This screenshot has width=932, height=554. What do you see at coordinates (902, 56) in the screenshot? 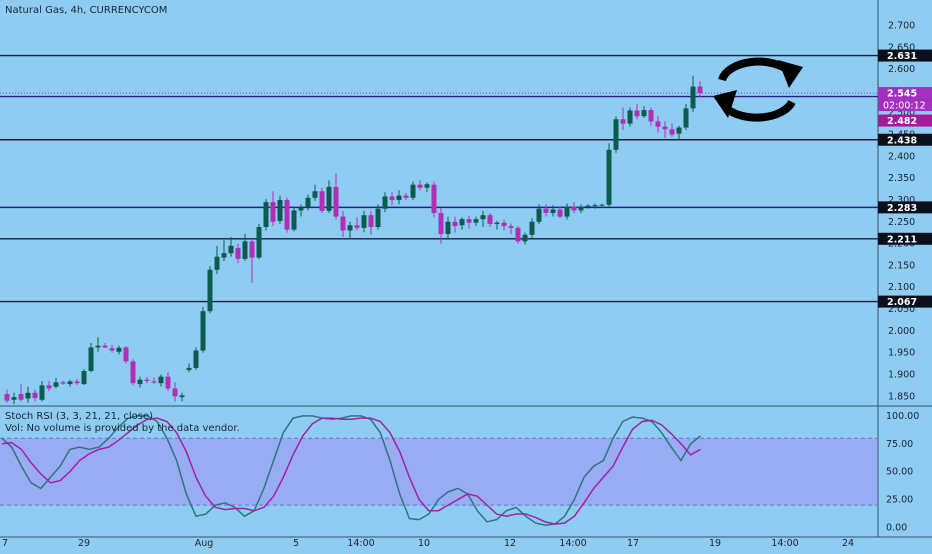
I see `level-price-label: 2.631` at bounding box center [902, 56].